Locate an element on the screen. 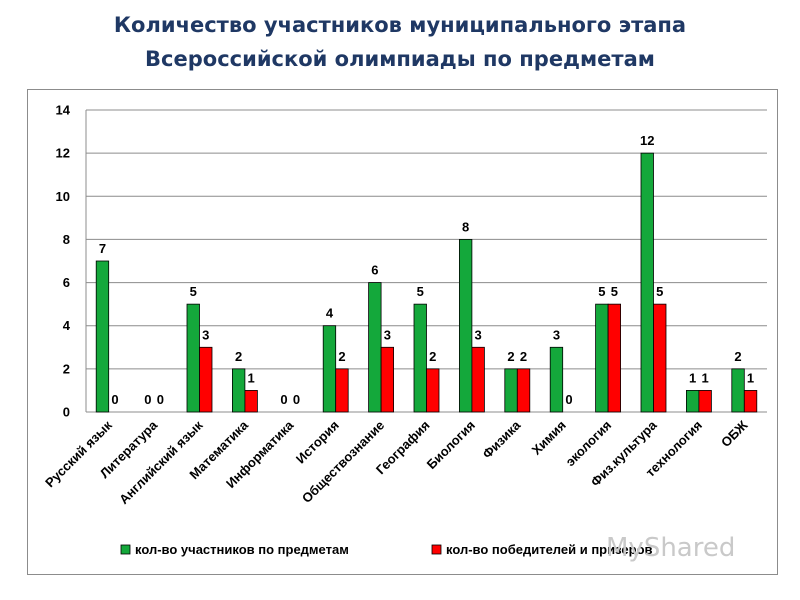 The height and width of the screenshot is (600, 800). x-tick-label: Химия is located at coordinates (549, 438).